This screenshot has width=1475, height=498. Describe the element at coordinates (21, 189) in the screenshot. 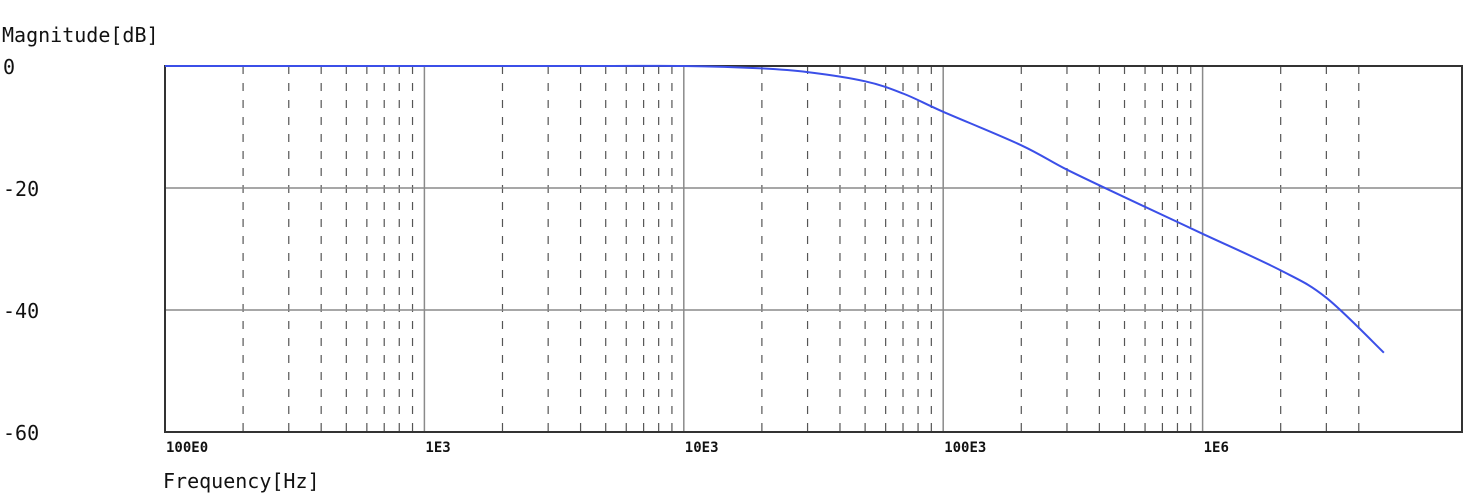

I see `y-tick-label: -20` at that location.